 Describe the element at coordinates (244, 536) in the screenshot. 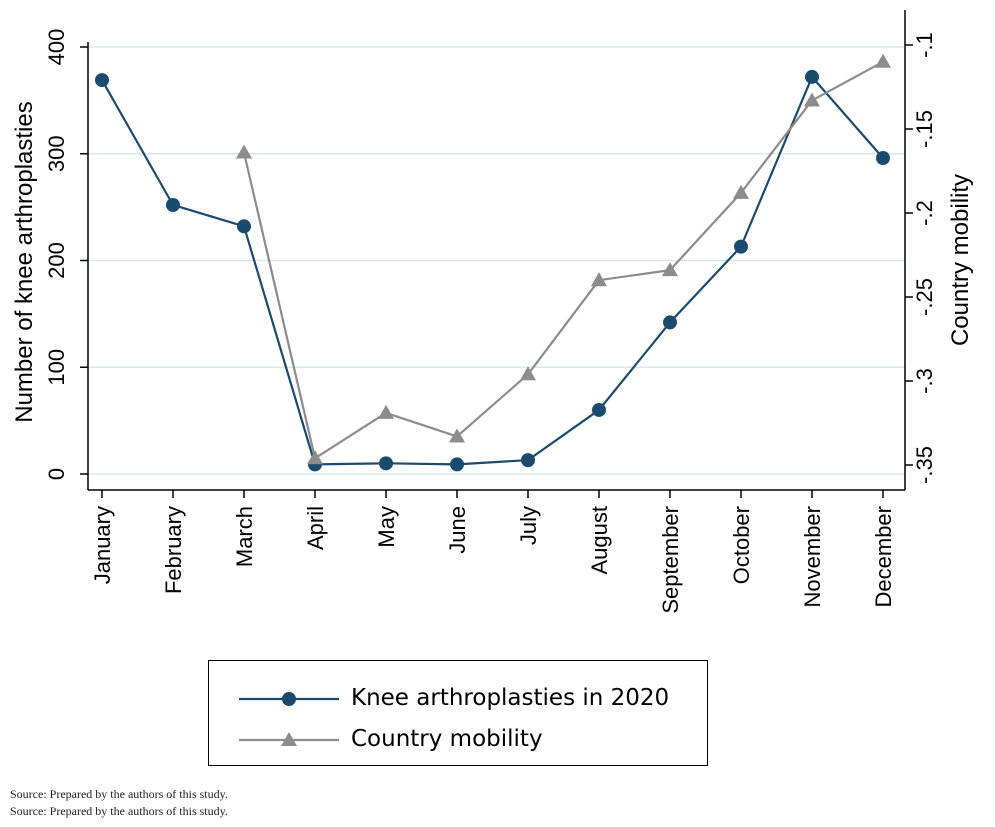

I see `x-tick-label: March` at that location.